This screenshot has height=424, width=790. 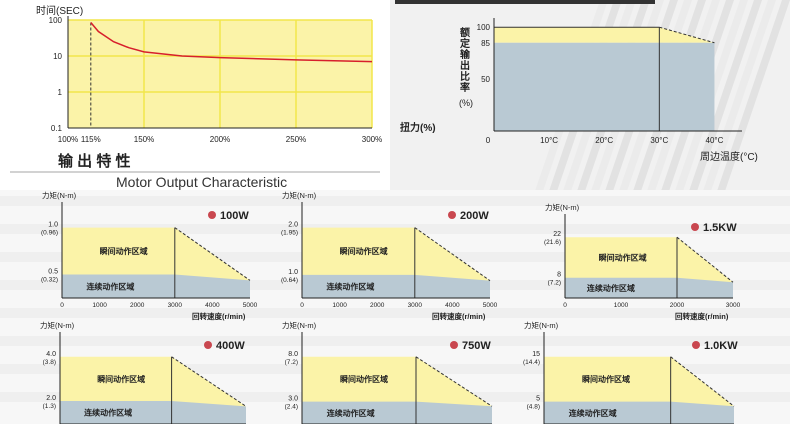 I want to click on y-label-char: 出, so click(x=465, y=65).